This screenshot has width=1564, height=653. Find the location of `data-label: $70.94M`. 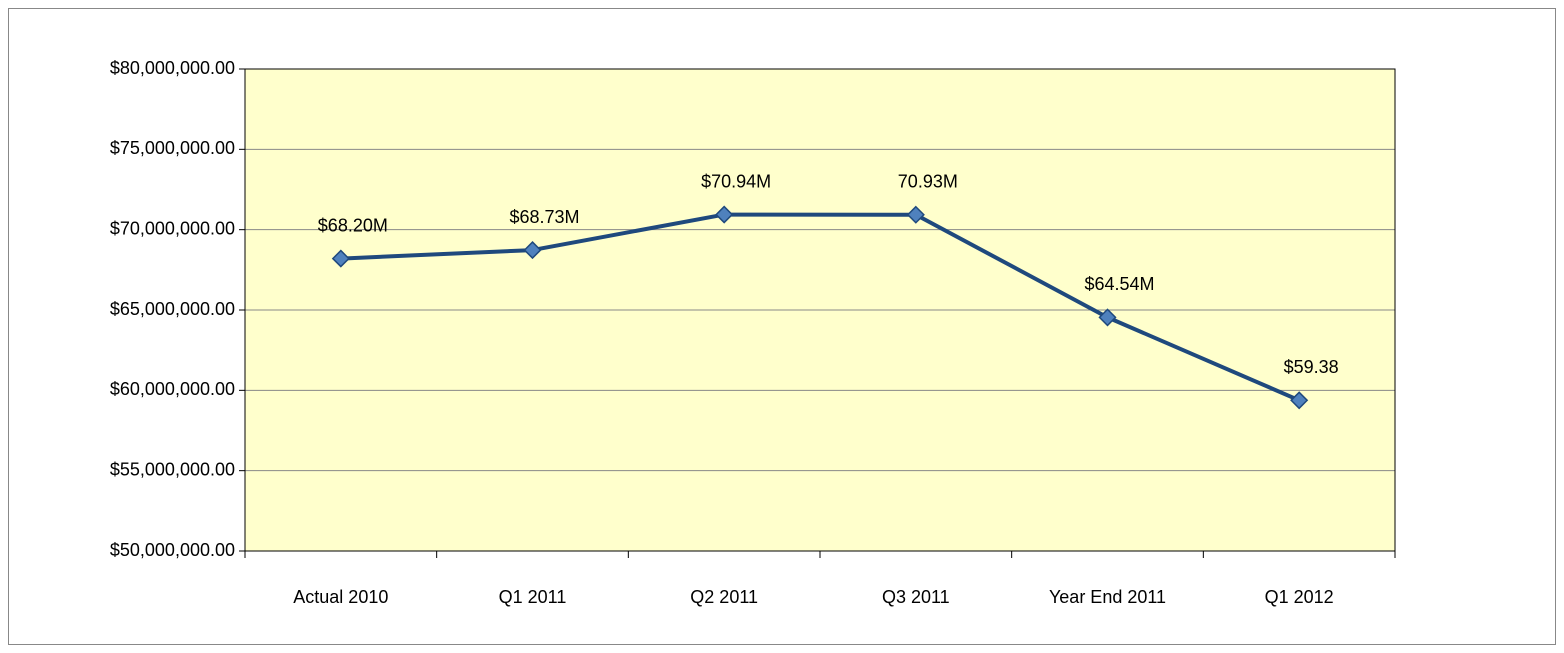

data-label: $70.94M is located at coordinates (736, 181).